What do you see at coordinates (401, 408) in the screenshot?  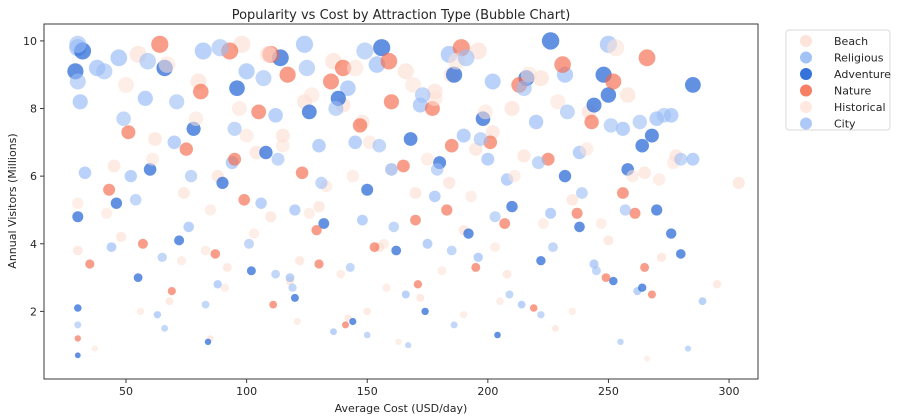 I see `x-axis-label: Average Cost (USD/day)` at bounding box center [401, 408].